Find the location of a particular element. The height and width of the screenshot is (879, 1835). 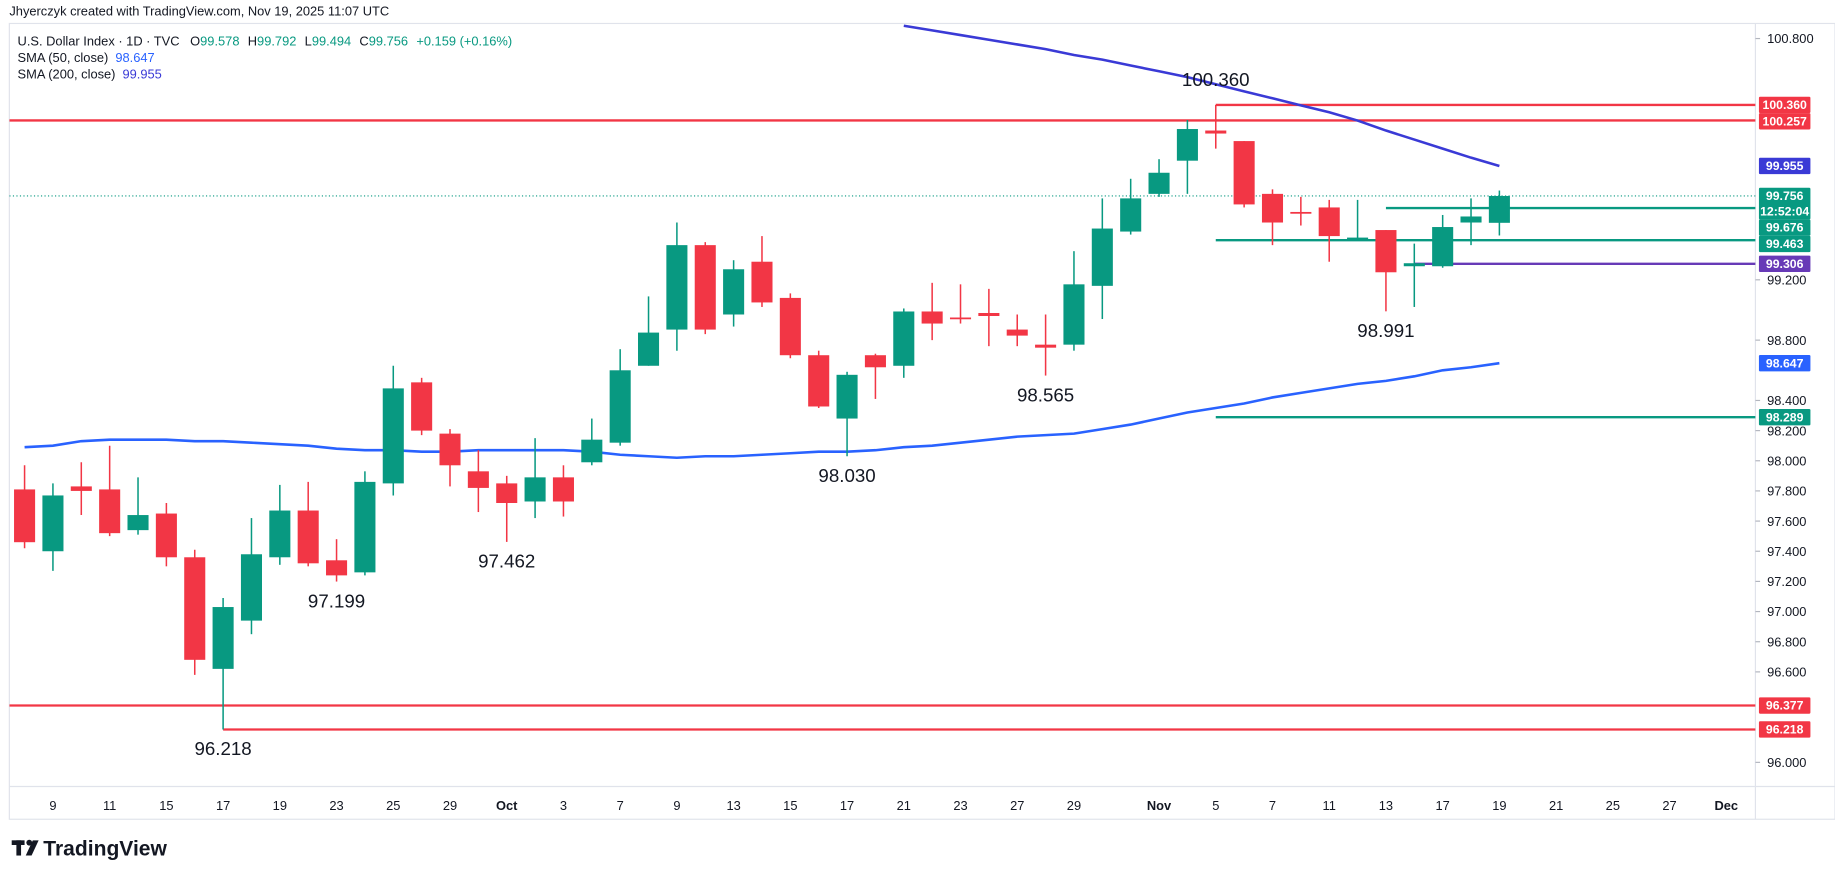

ohlc-label: C is located at coordinates (363, 41).